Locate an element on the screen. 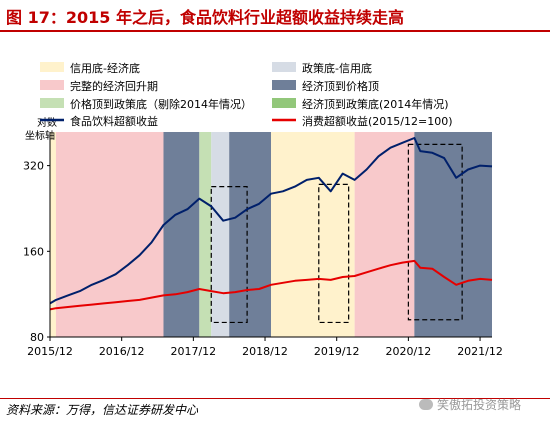  x-tick-label: 2018/12 is located at coordinates (265, 351).